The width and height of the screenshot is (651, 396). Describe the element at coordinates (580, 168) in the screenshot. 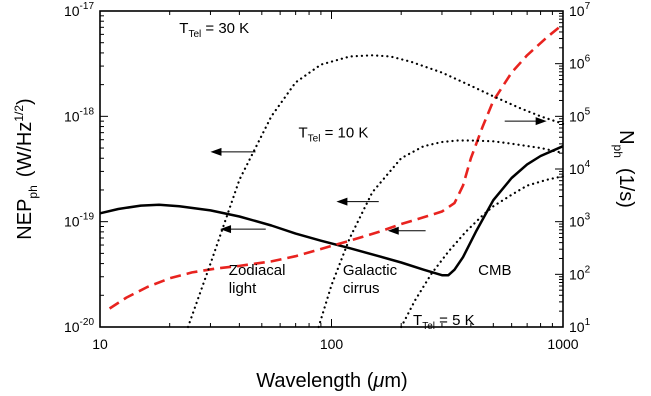

I see `right-tick-label: 10⁴` at that location.